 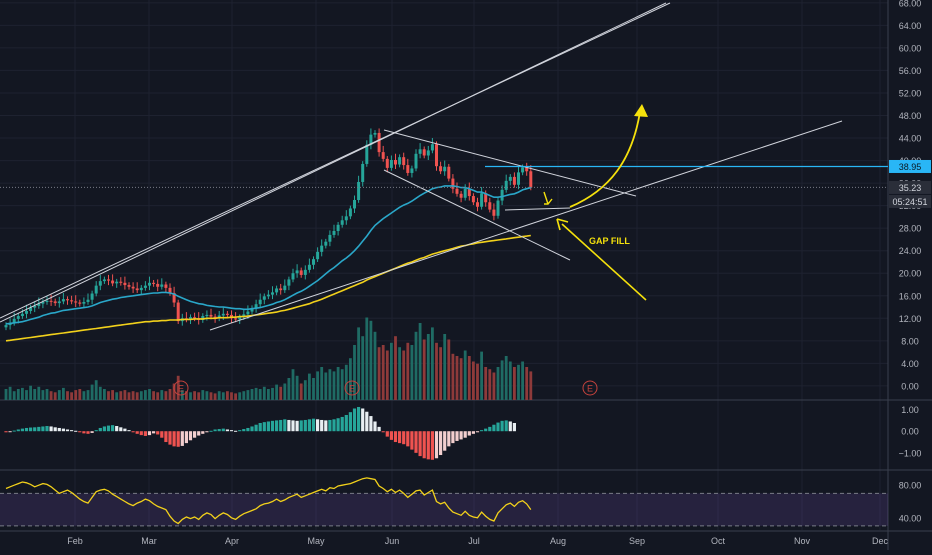 I want to click on price-axis-tick: 12.00, so click(x=910, y=319).